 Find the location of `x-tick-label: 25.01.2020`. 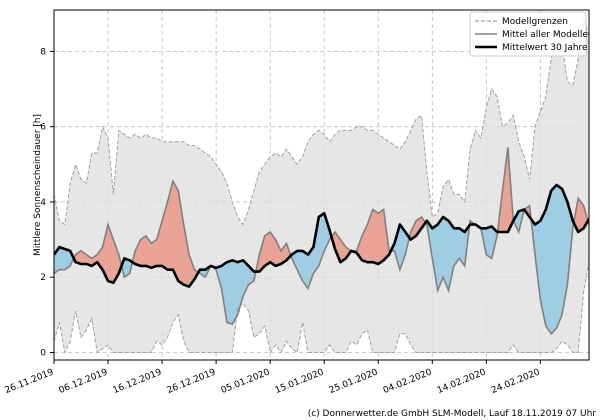

x-tick-label: 25.01.2020 is located at coordinates (354, 381).